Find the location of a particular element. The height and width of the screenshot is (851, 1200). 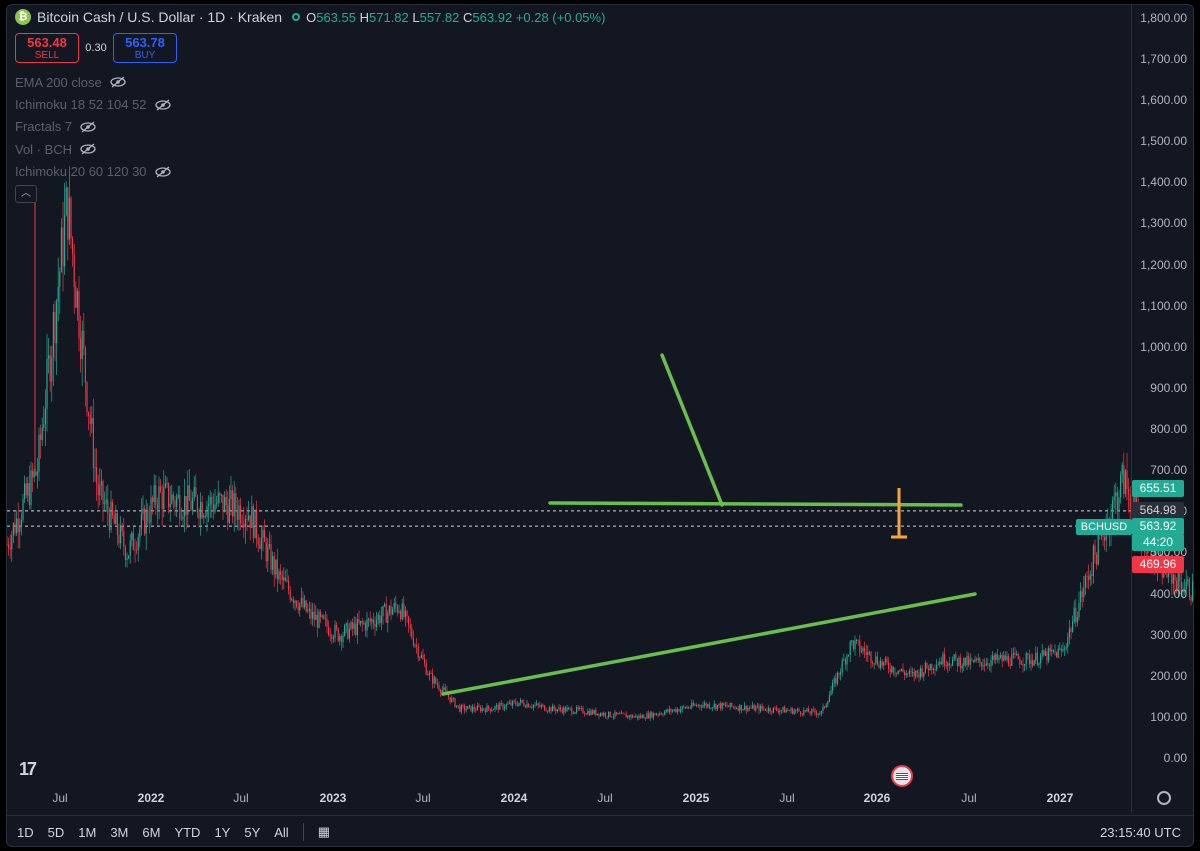

range-1d: 1D is located at coordinates (25, 832).